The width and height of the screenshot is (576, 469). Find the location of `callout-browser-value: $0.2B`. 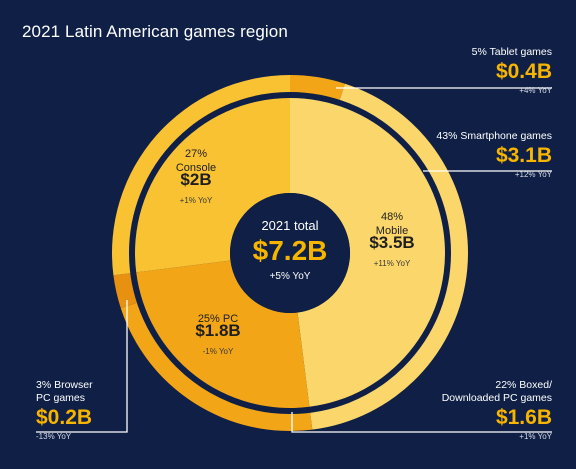

callout-browser-value: $0.2B is located at coordinates (64, 417).